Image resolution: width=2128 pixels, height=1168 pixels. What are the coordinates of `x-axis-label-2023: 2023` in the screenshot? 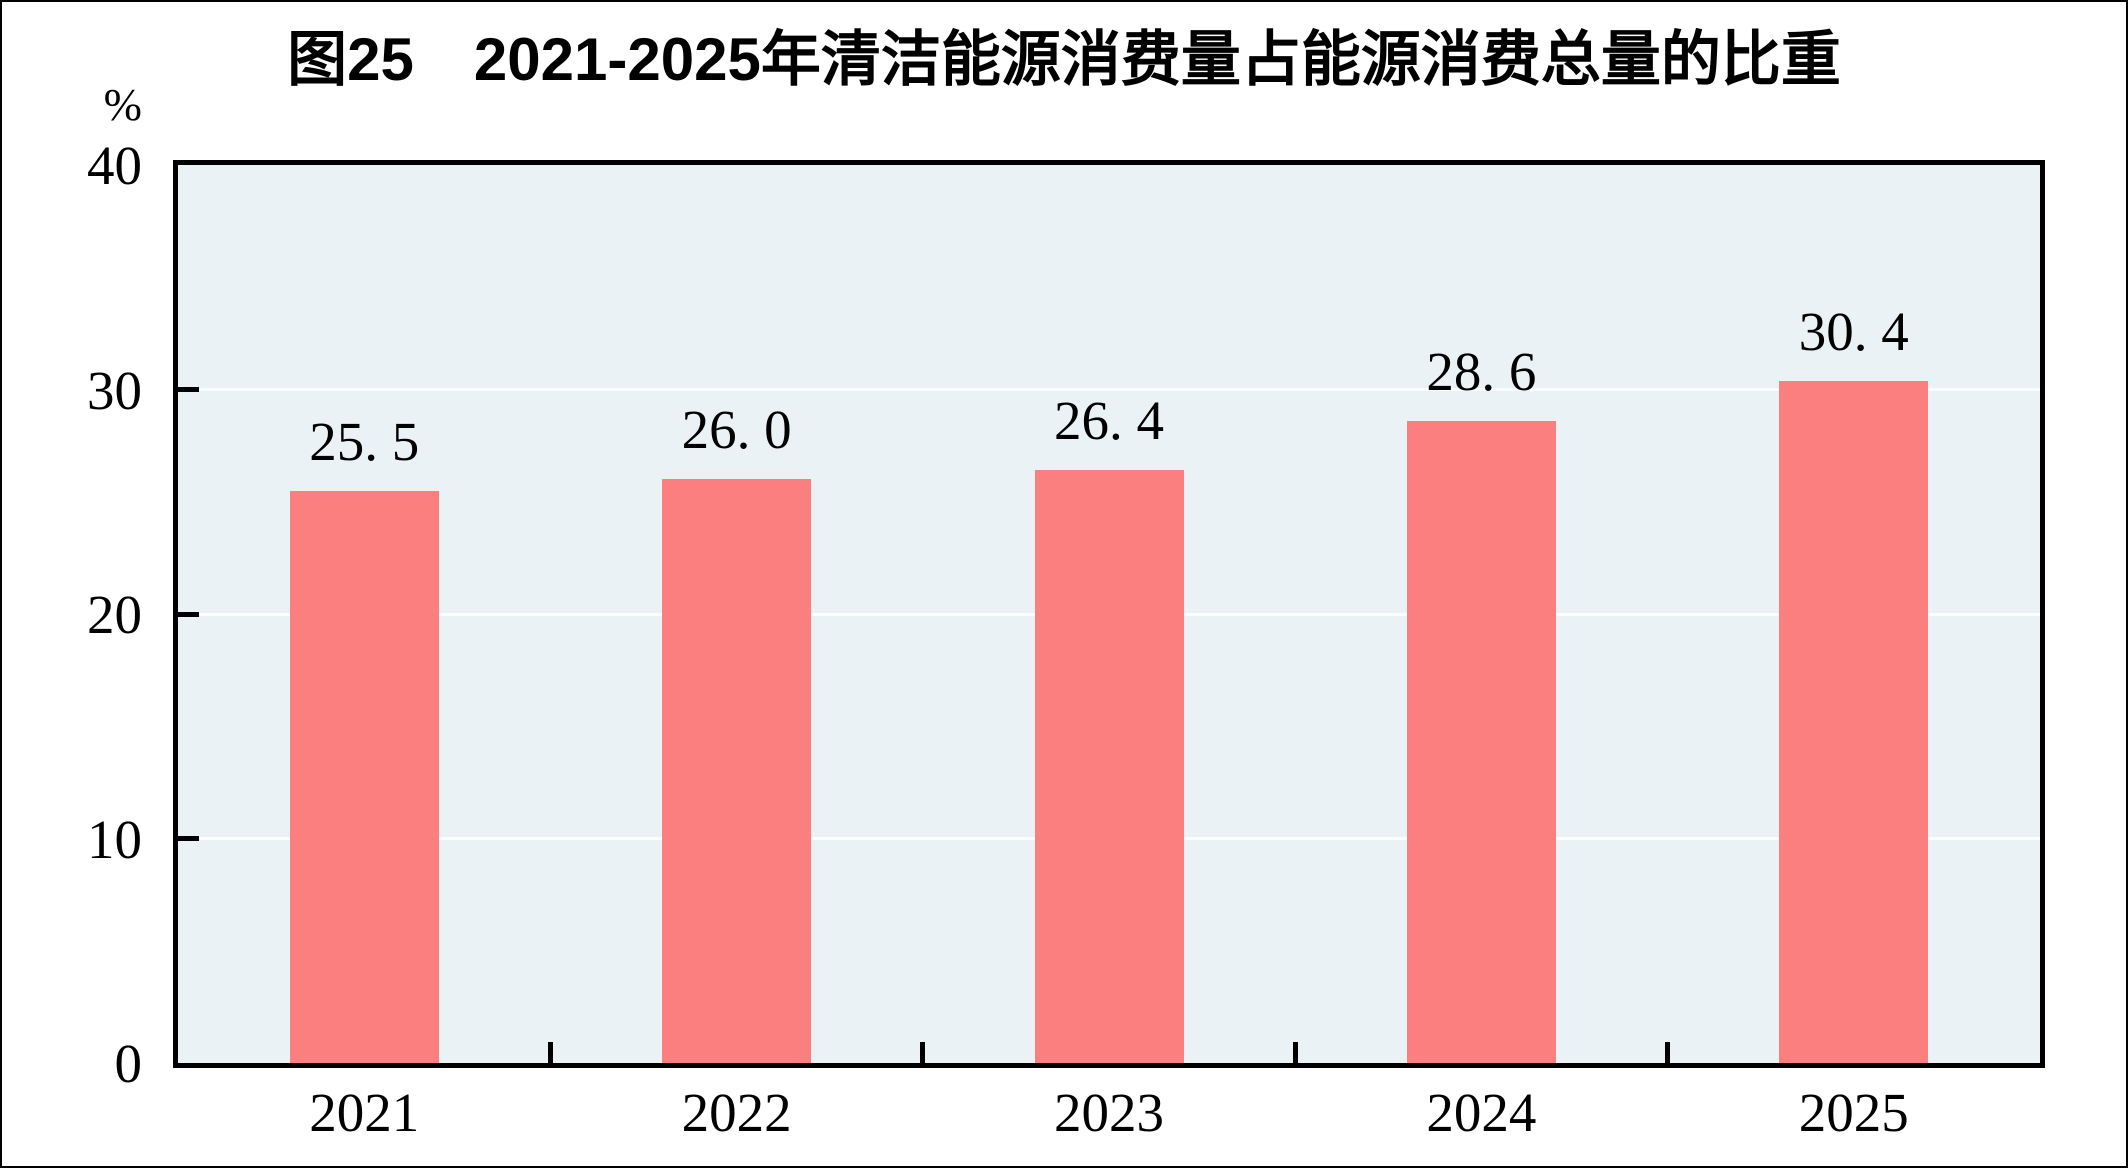 It's located at (1109, 1112).